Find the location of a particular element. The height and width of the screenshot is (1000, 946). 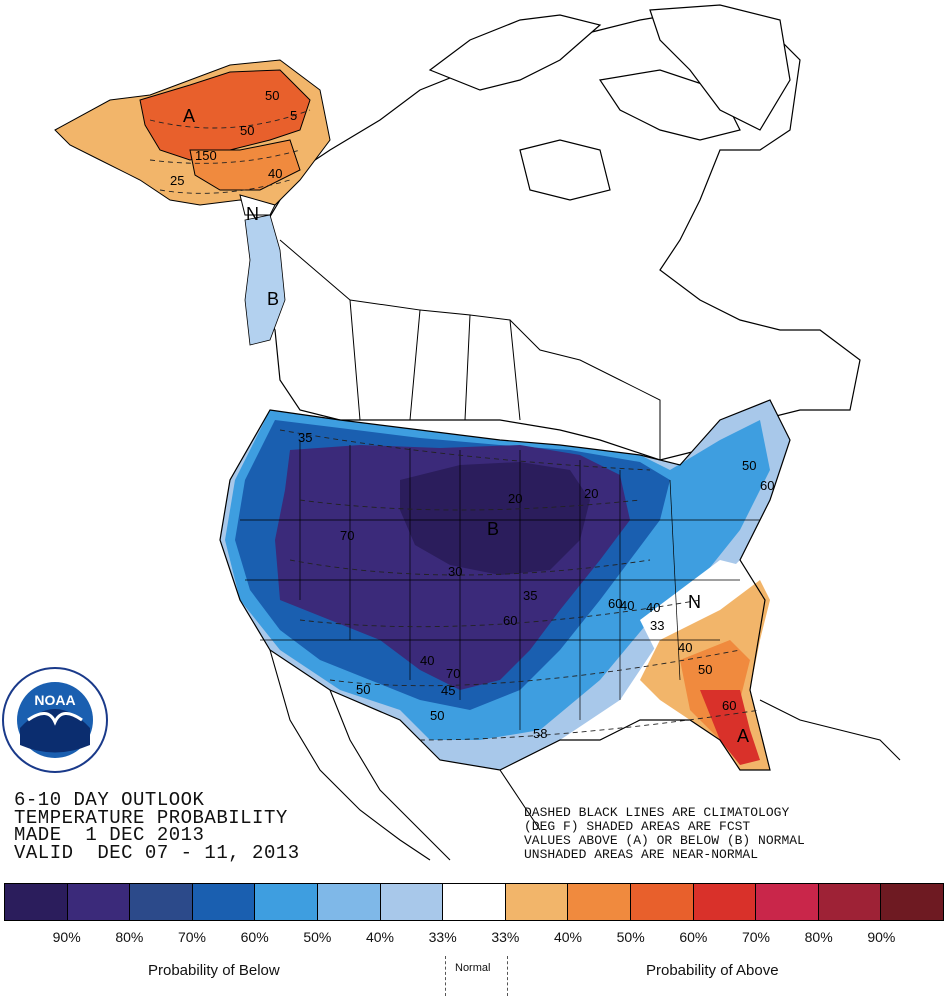

region-label-florida-above: A is located at coordinates (743, 736).